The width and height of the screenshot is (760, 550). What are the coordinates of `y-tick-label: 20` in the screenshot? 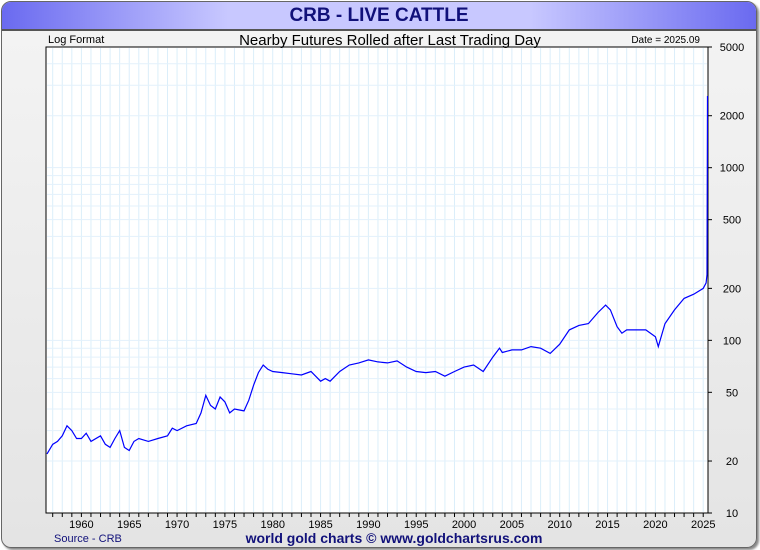 It's located at (732, 462).